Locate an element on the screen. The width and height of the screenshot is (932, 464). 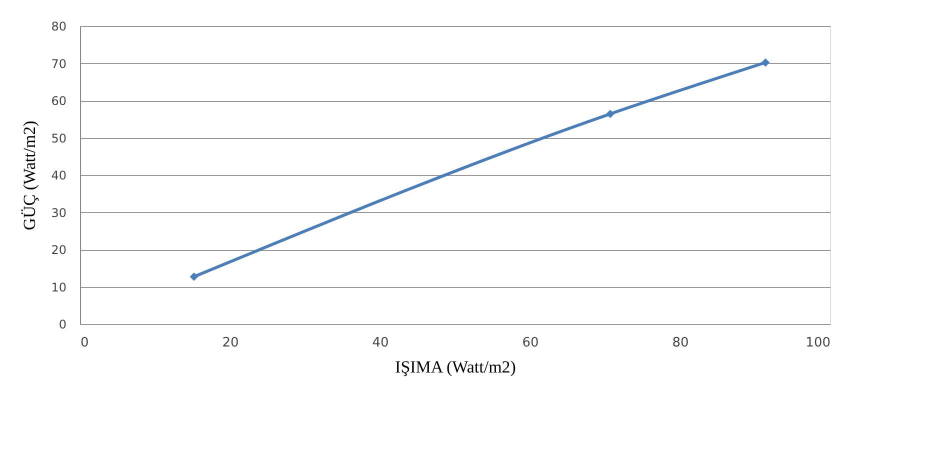
x-axis-title: IŞIMA (Watt/m2) is located at coordinates (455, 367).